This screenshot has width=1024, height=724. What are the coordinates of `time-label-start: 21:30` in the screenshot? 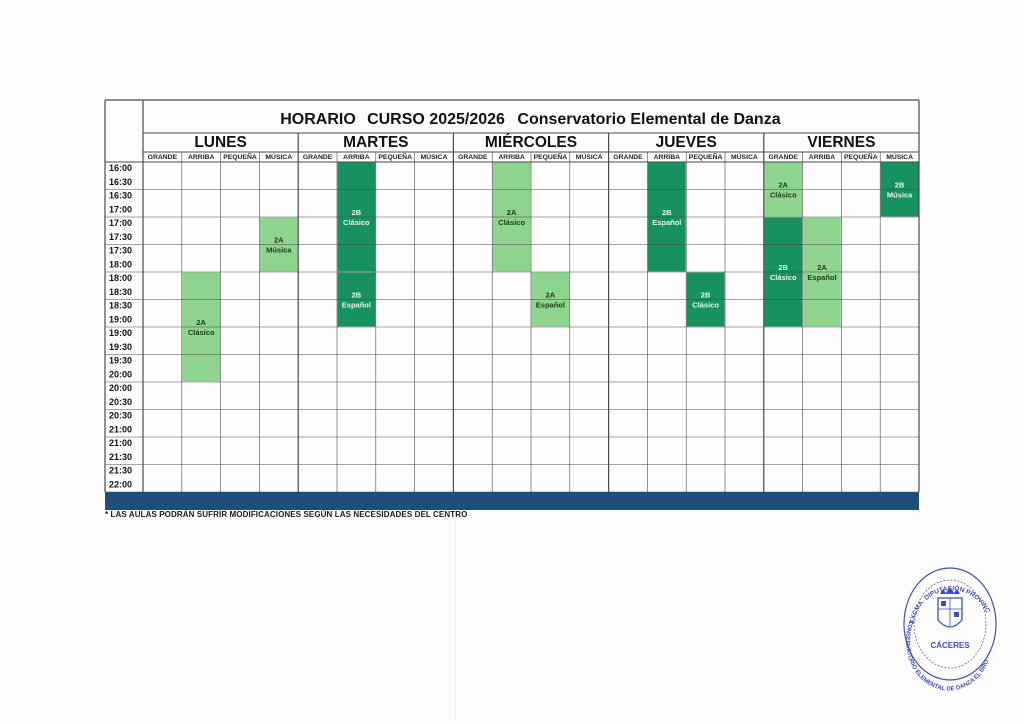 It's located at (120, 471).